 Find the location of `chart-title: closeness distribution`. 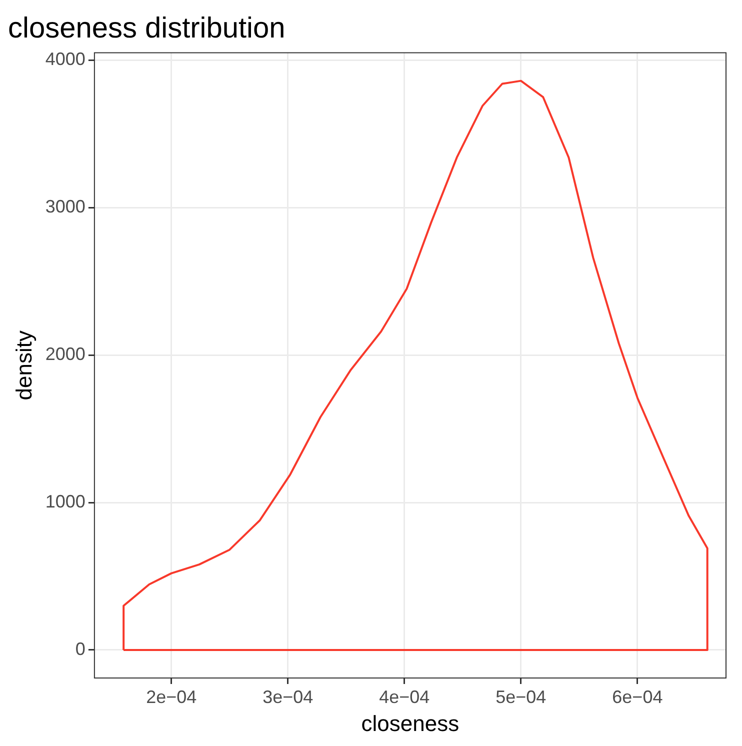

chart-title: closeness distribution is located at coordinates (147, 28).